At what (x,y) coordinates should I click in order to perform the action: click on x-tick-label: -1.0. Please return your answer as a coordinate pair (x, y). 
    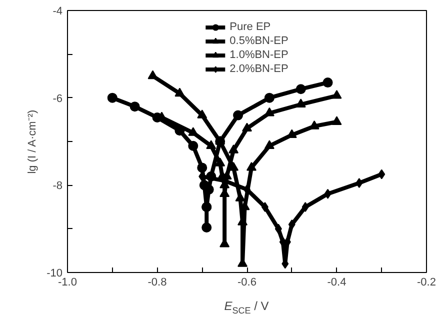
    Looking at the image, I should click on (67, 282).